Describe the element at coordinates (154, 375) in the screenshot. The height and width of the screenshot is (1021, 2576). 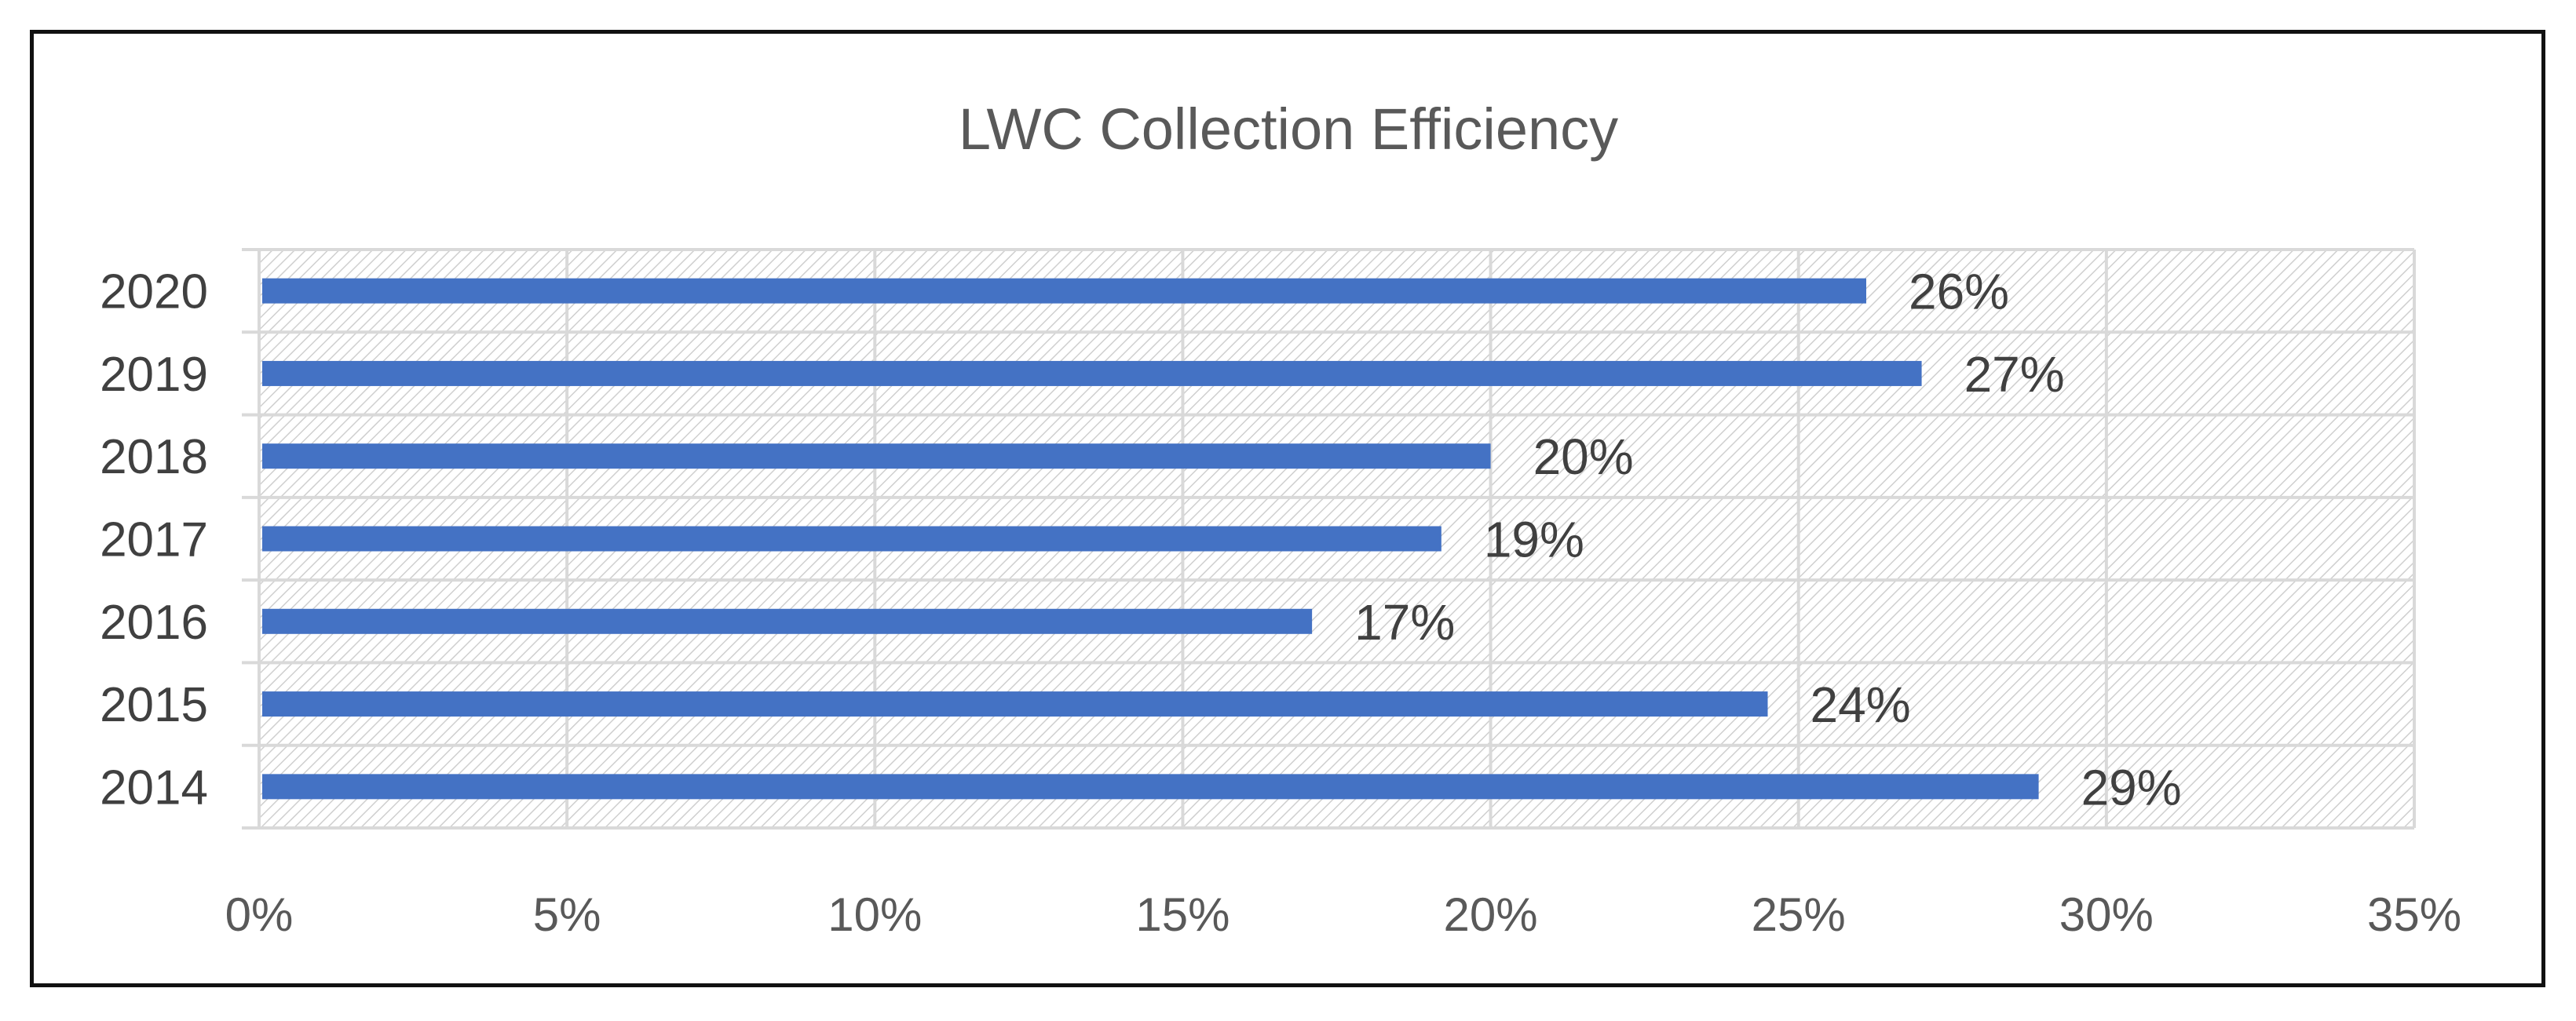
I see `y-tick-label-2019: 2019` at that location.